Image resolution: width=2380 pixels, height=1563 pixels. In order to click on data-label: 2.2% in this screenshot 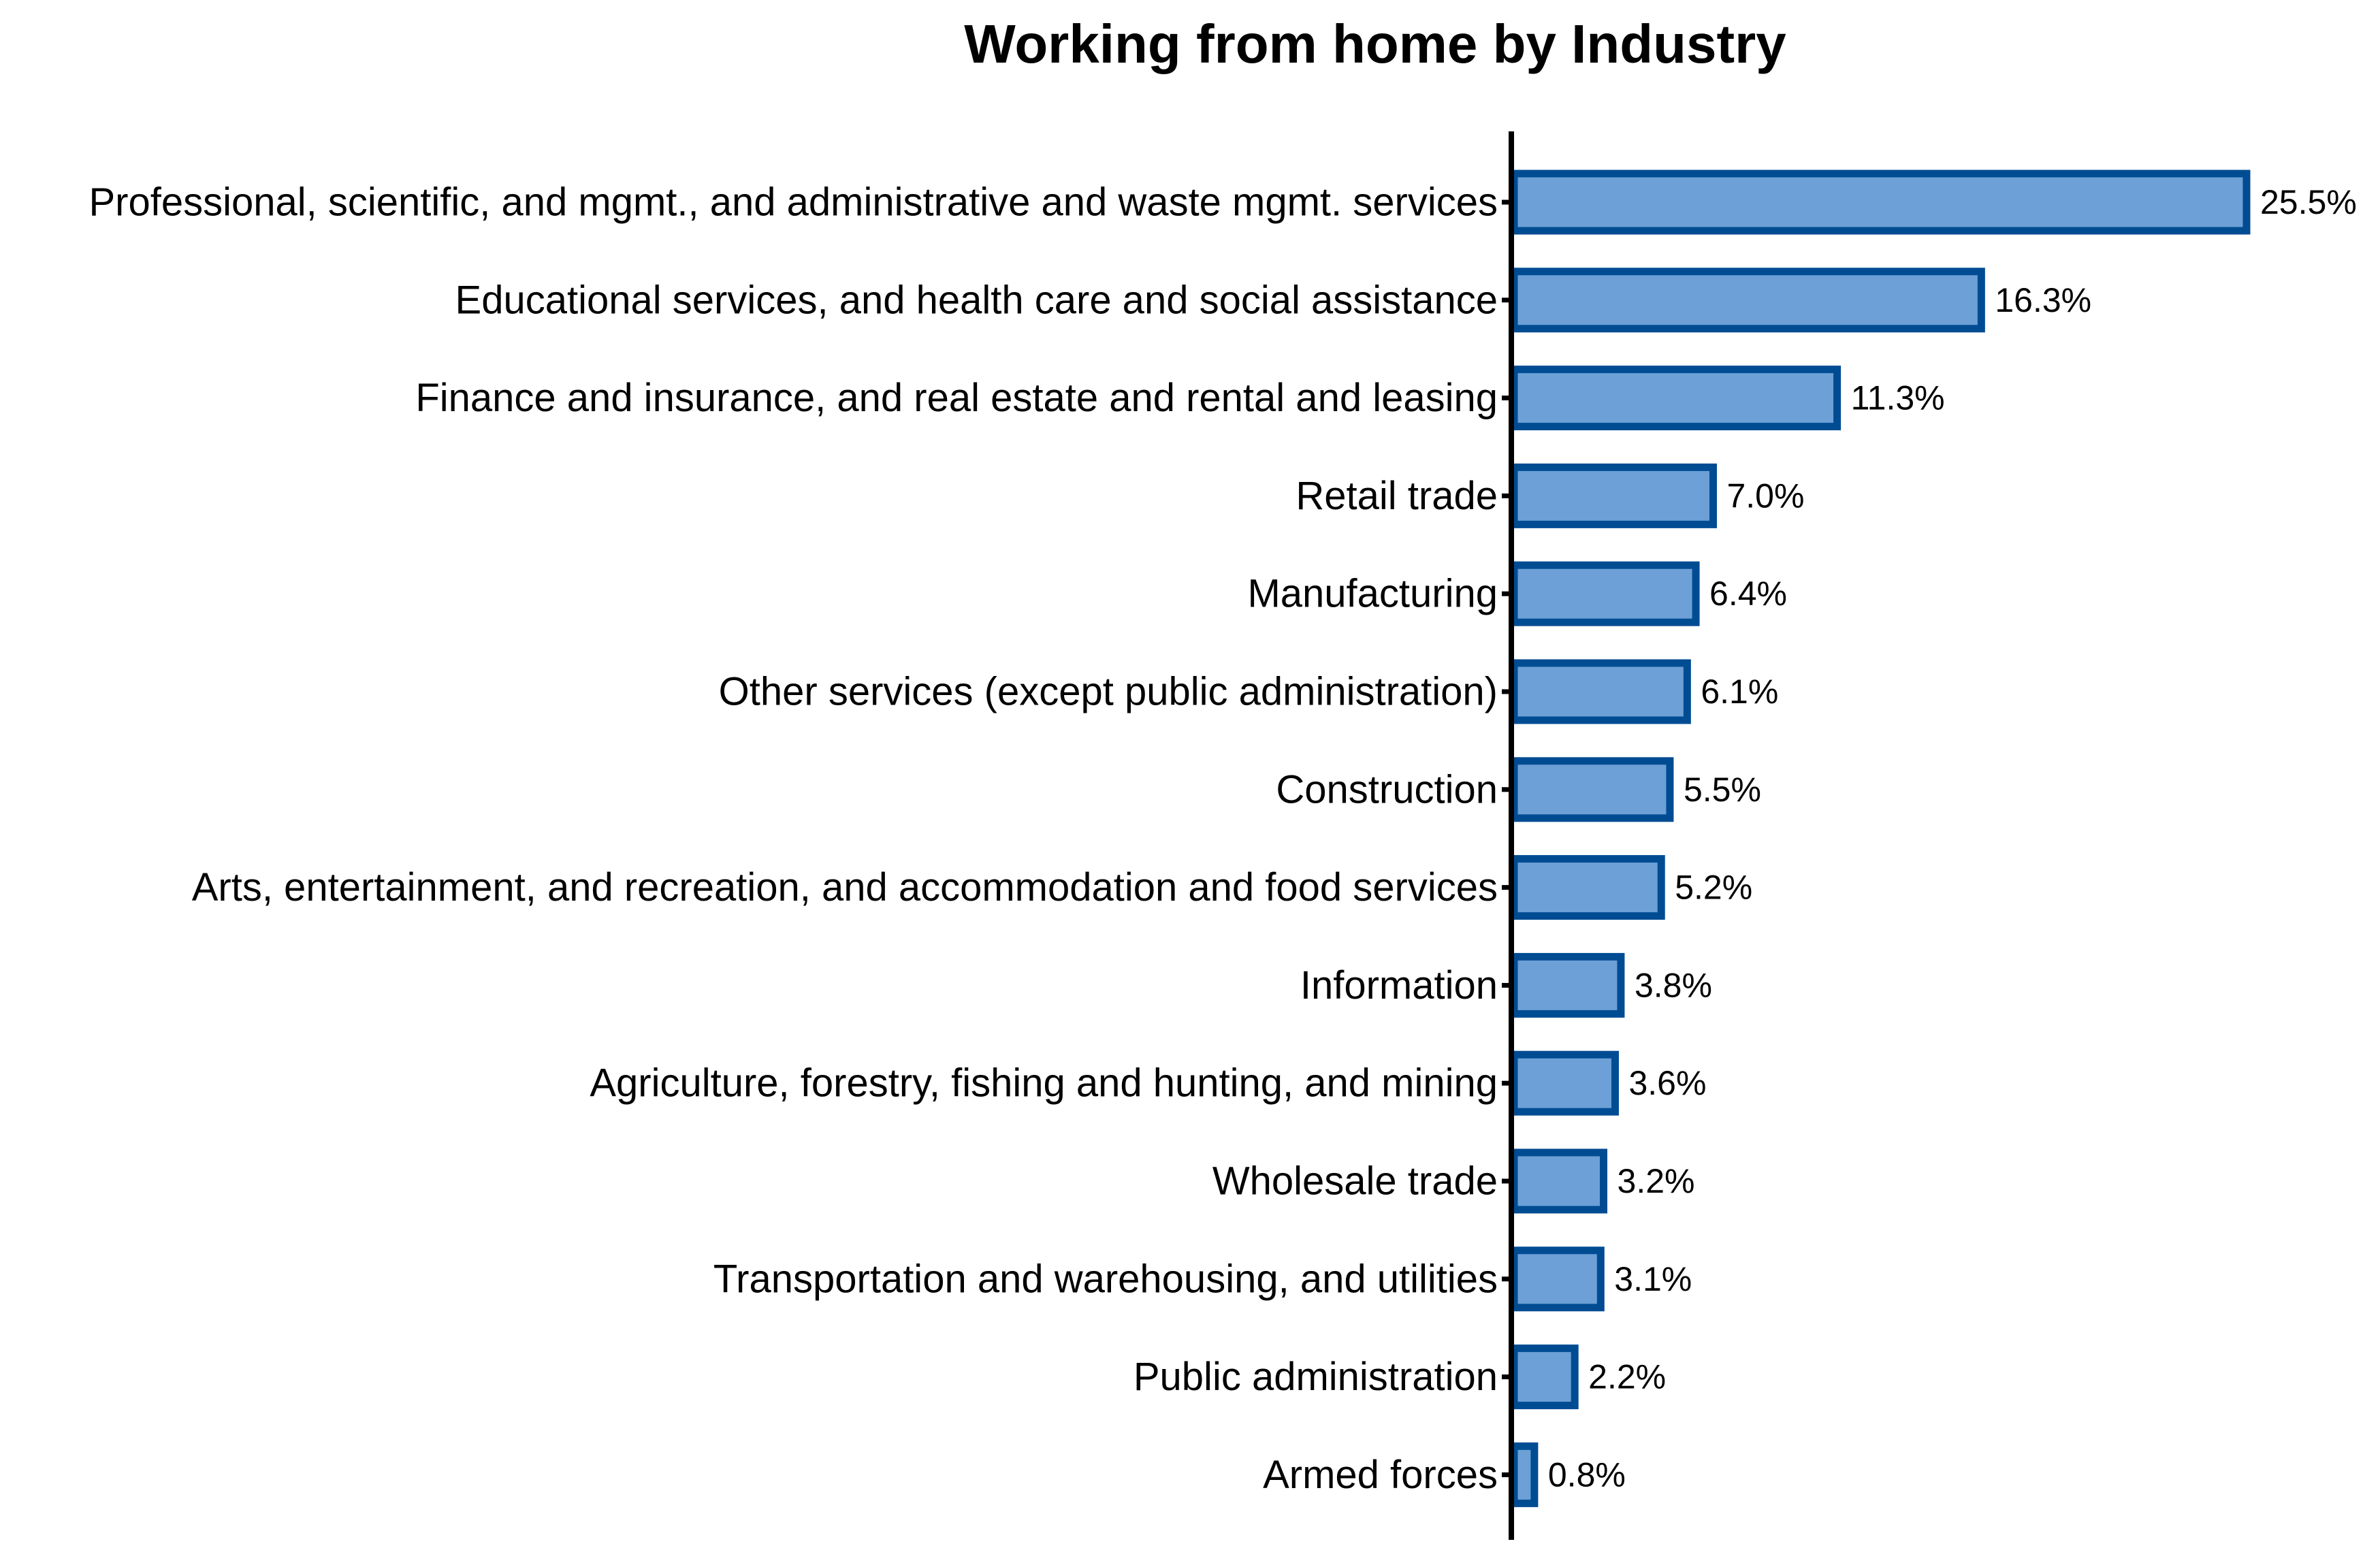, I will do `click(1627, 1377)`.